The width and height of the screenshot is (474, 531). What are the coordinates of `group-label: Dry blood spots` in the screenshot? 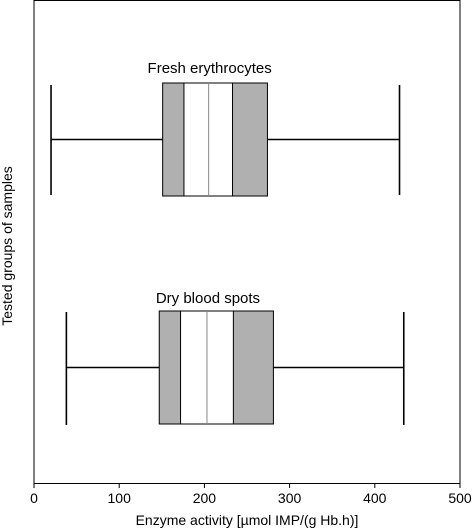 It's located at (208, 298).